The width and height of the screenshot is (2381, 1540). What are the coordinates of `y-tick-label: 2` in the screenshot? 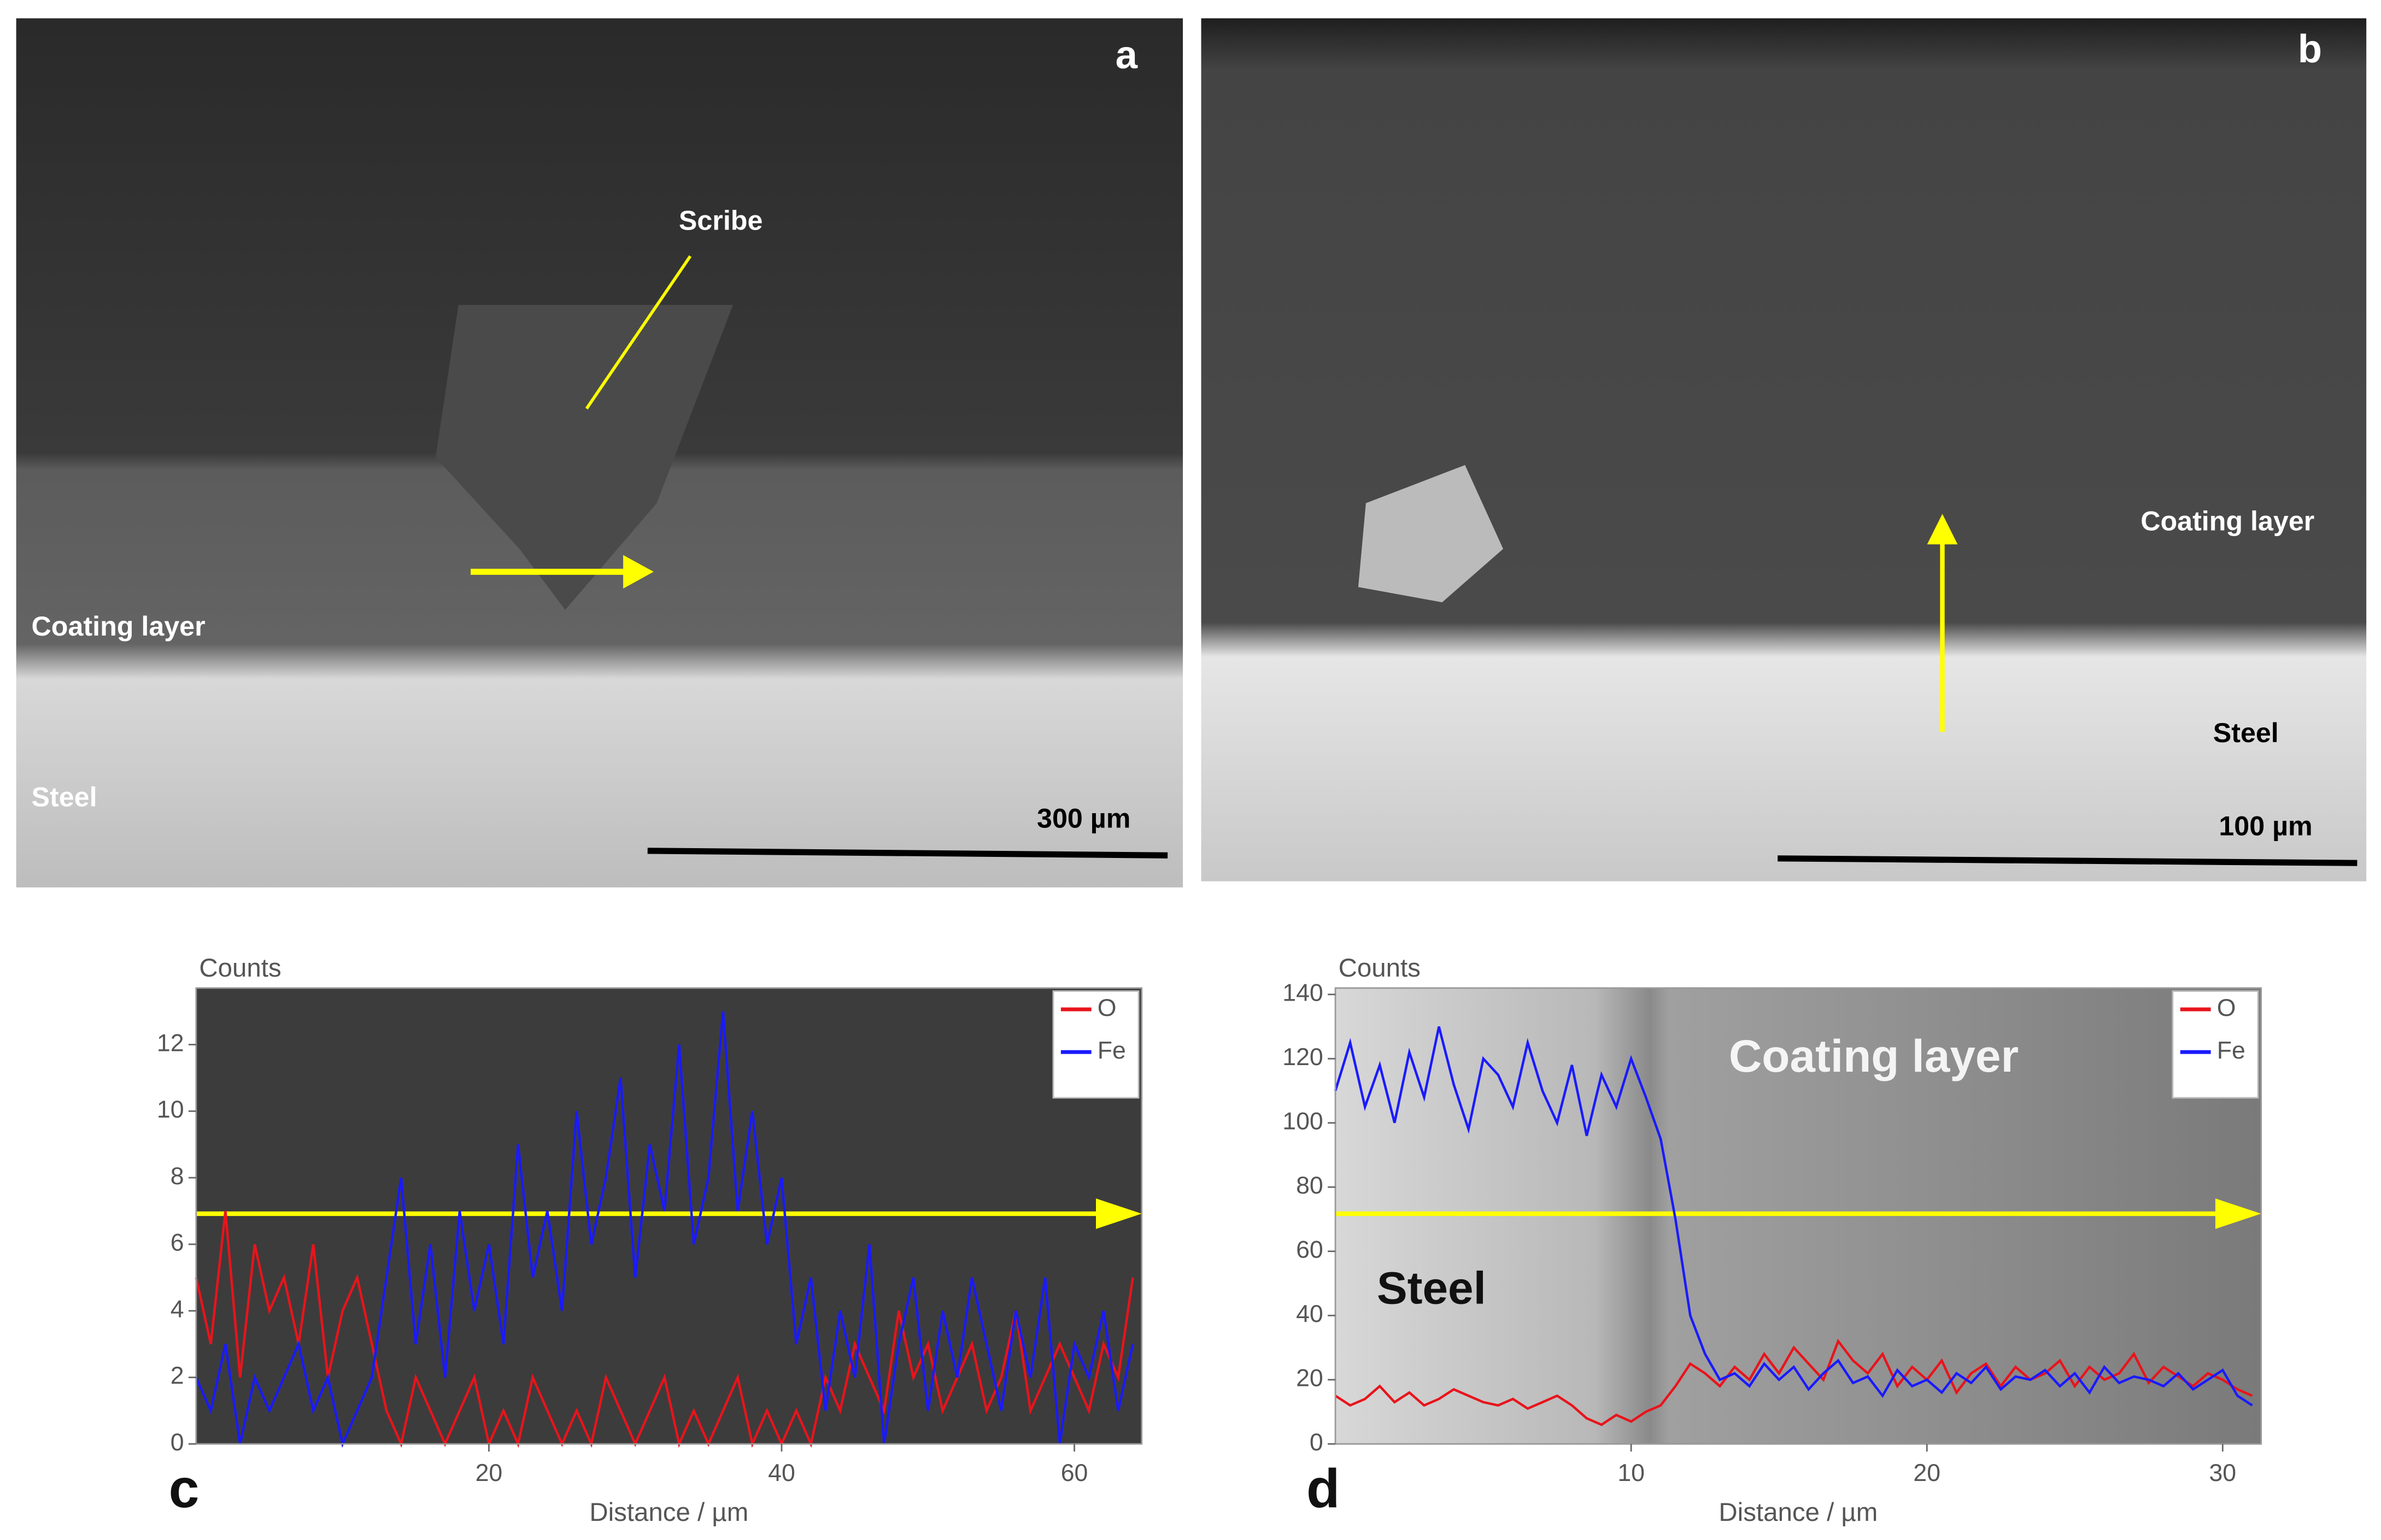 It's located at (177, 1375).